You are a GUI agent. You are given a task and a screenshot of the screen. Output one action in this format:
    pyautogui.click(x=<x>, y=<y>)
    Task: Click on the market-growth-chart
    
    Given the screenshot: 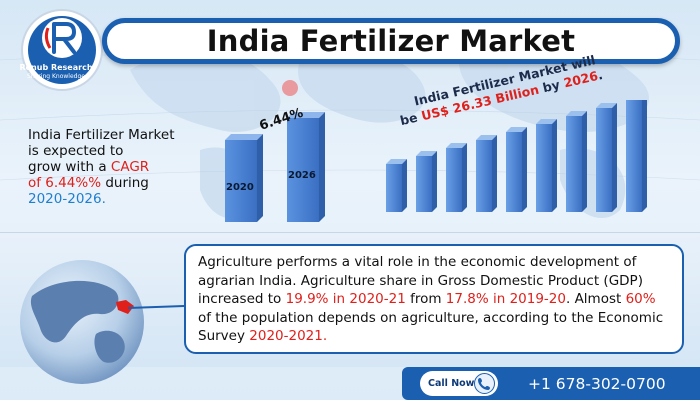 What is the action you would take?
    pyautogui.click(x=516, y=156)
    